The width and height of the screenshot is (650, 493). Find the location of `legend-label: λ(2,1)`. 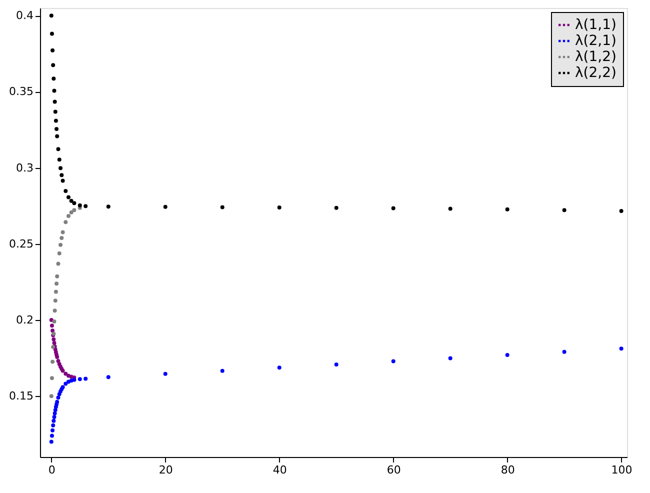

legend-label: λ(2,1) is located at coordinates (595, 41).